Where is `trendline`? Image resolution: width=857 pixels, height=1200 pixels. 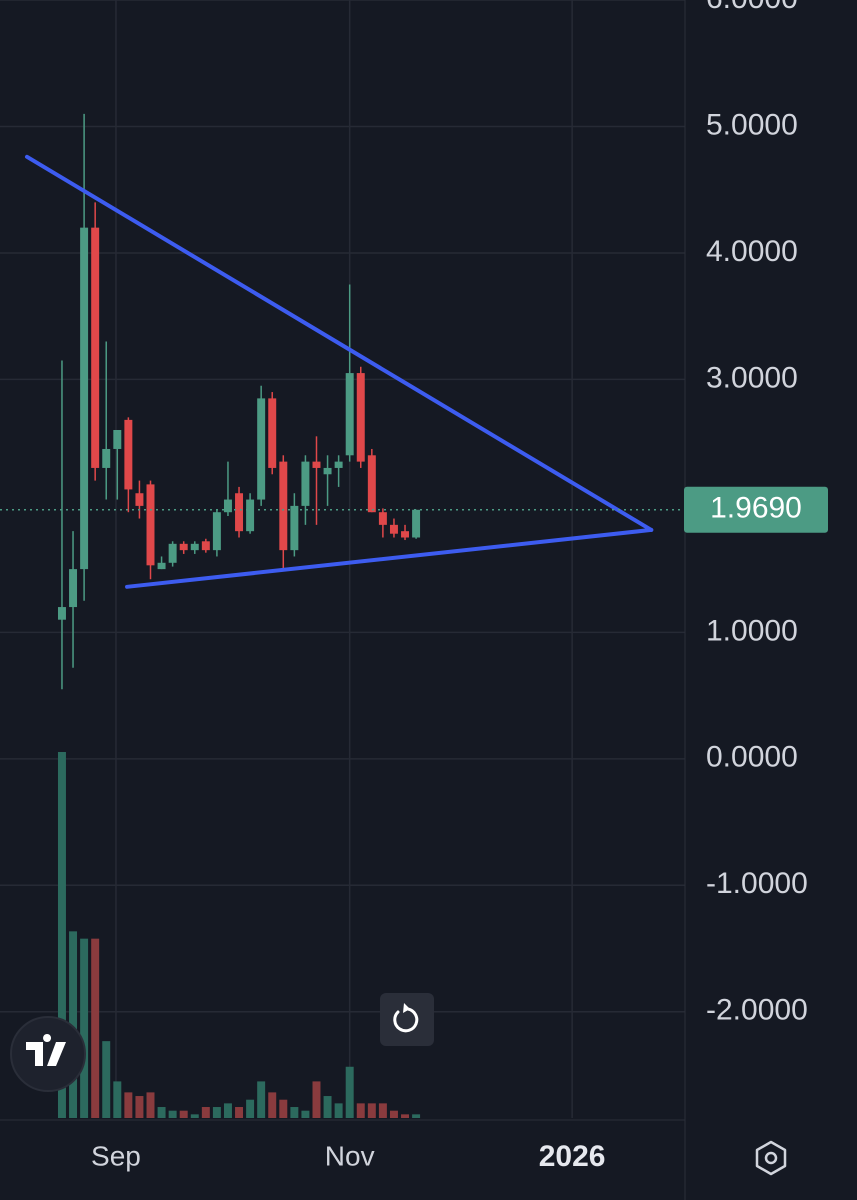 trendline is located at coordinates (389, 558).